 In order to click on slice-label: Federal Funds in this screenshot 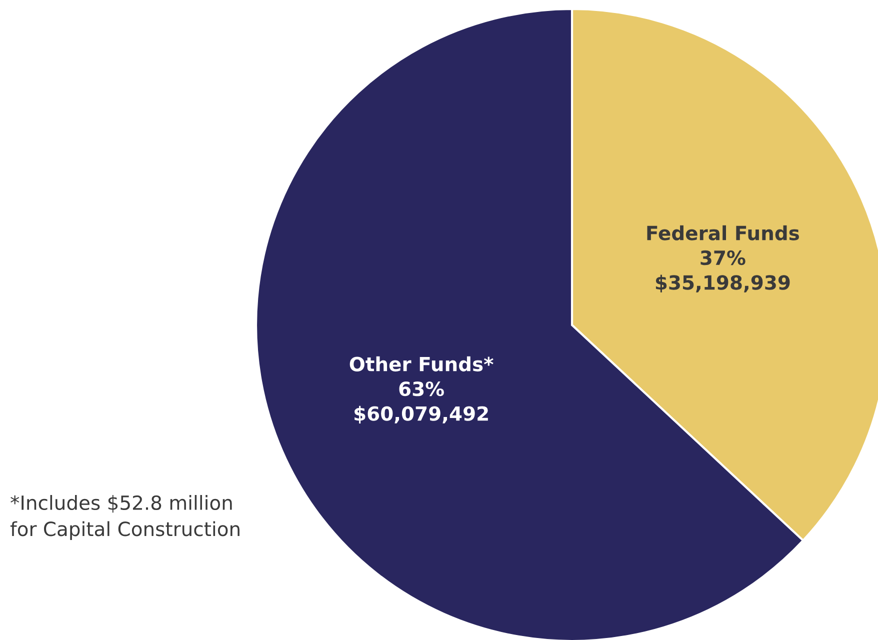, I will do `click(723, 232)`.